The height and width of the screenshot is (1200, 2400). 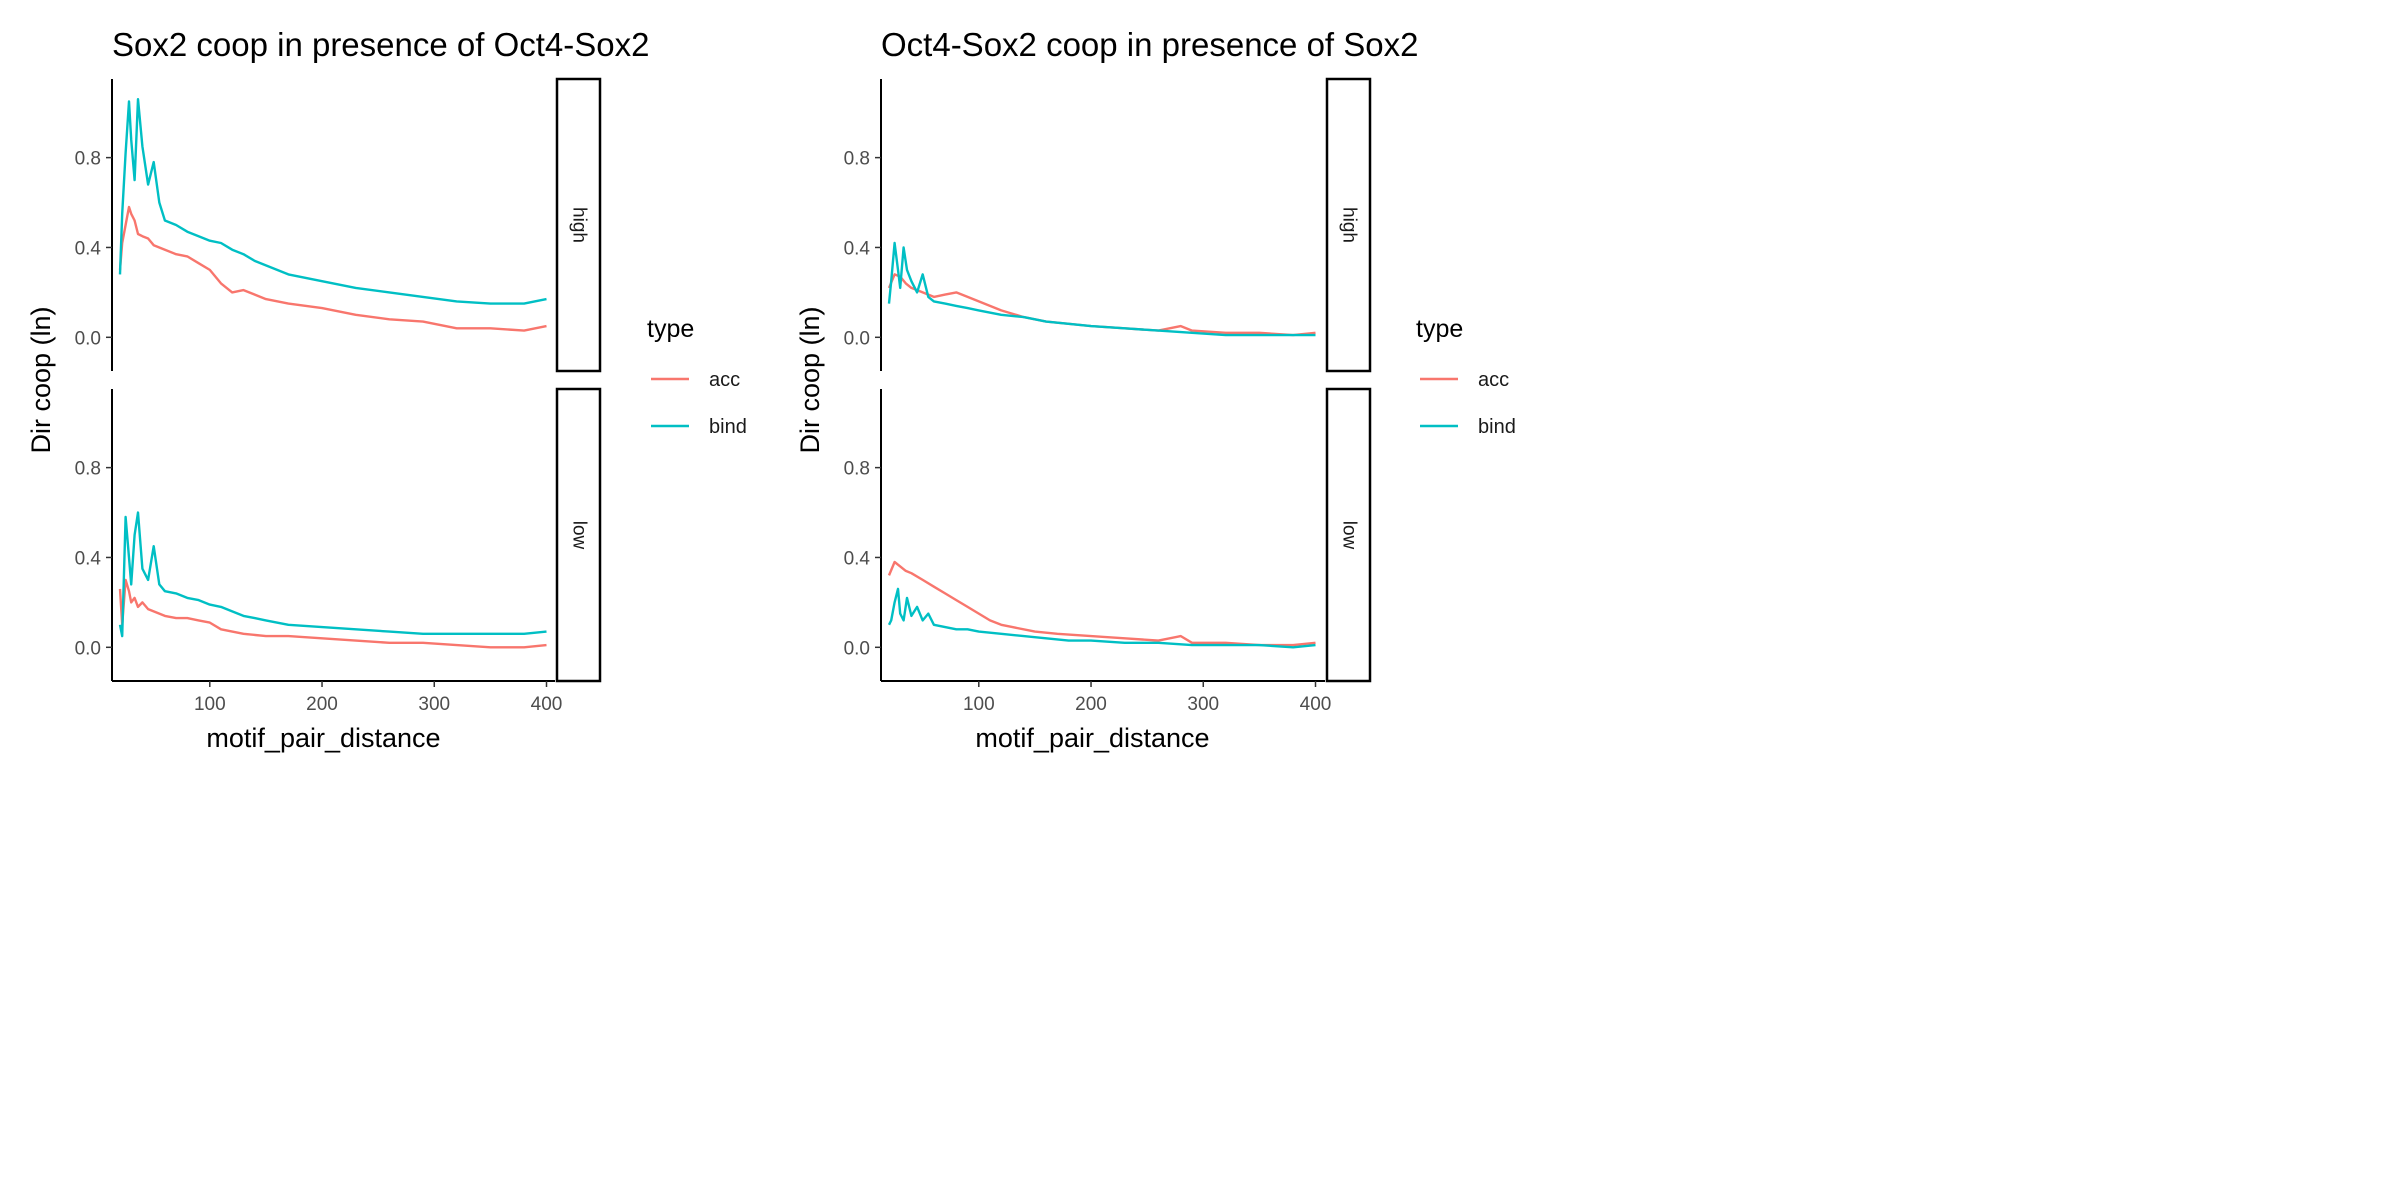 What do you see at coordinates (1149, 44) in the screenshot?
I see `chart-title: Oct4-Sox2 coop in presence of Sox2` at bounding box center [1149, 44].